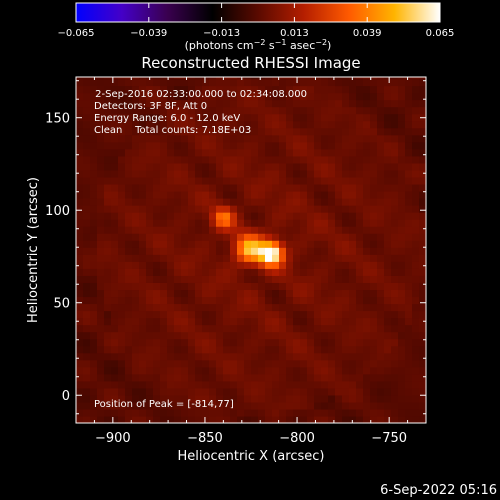  I want to click on annotation-time-range: 2-Sep-2016 02:33:00.000 to 02:34:08.000, so click(199, 94).